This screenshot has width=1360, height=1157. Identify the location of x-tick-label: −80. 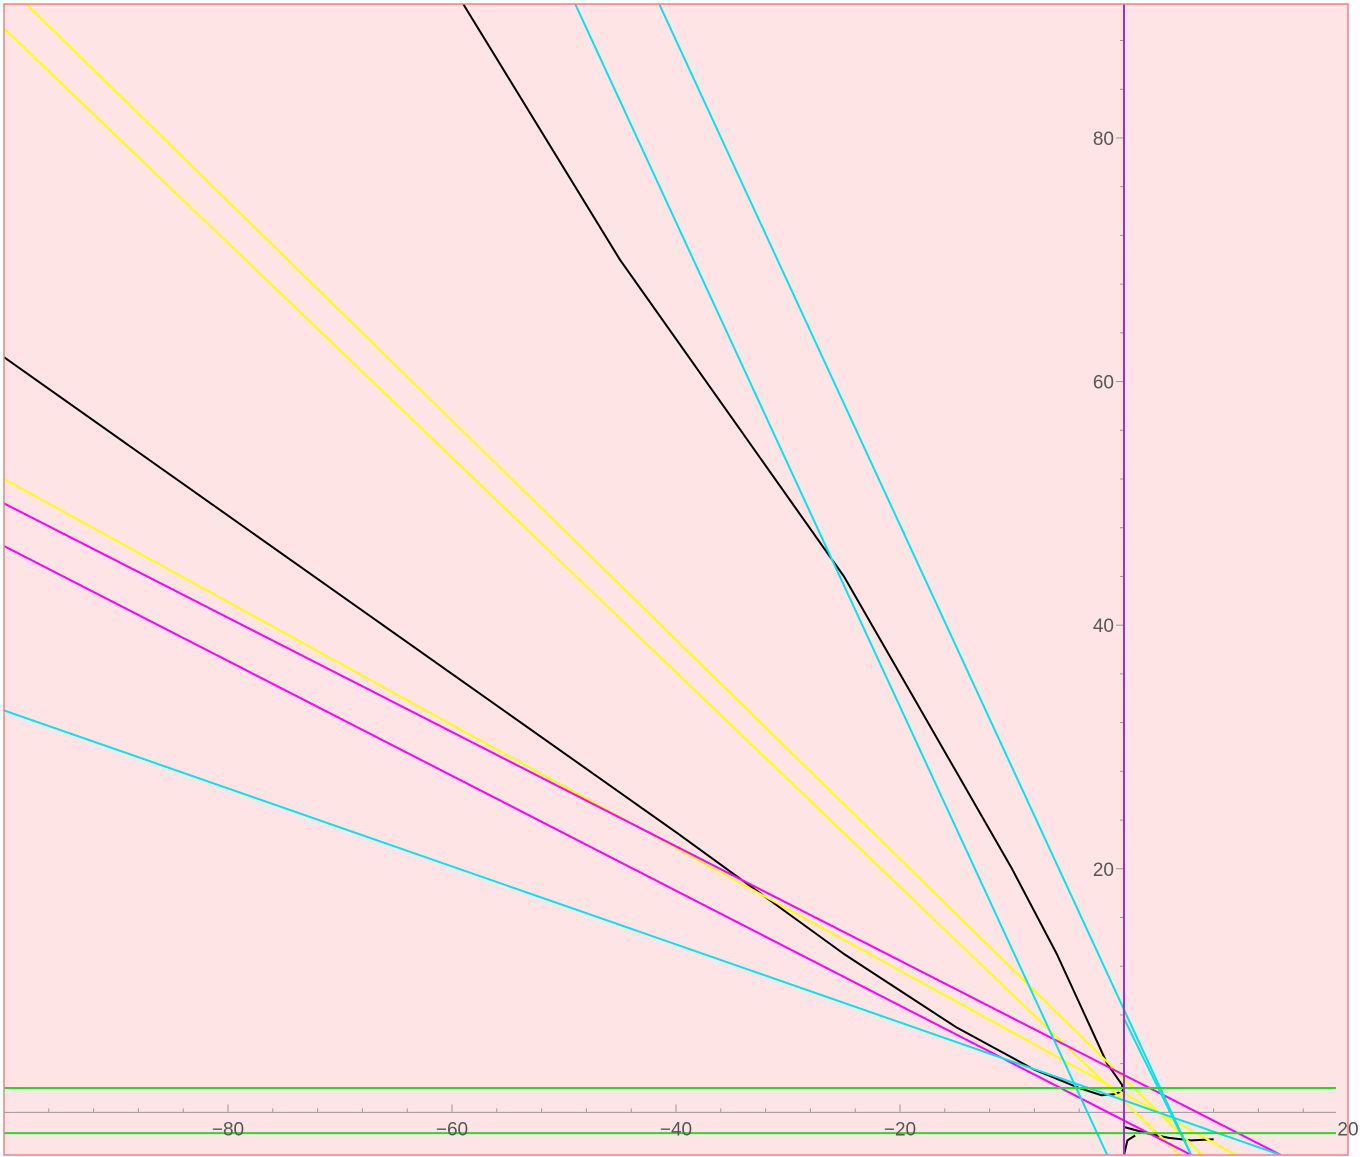
(228, 1129).